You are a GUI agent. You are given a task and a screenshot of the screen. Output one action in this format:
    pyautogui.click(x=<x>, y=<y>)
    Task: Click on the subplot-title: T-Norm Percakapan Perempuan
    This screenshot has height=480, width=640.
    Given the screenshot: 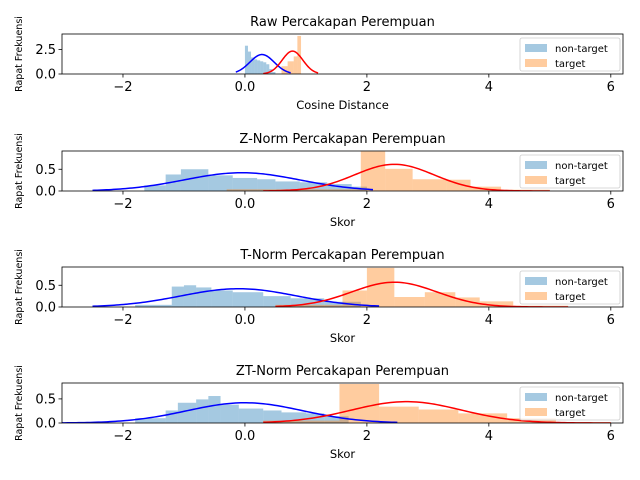 What is the action you would take?
    pyautogui.click(x=341, y=255)
    